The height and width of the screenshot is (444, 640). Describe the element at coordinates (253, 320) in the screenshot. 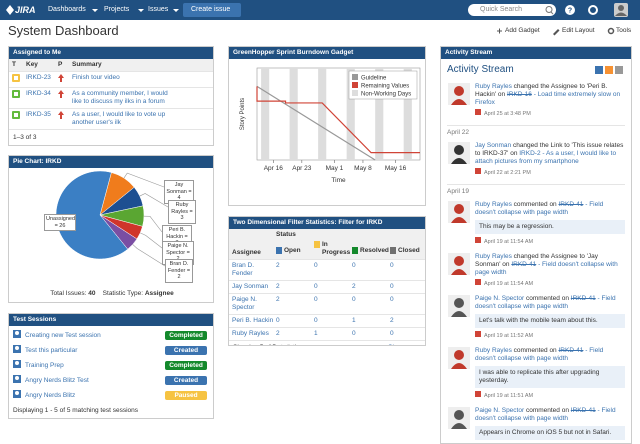

I see `assignee: Peri B. Hackin` at that location.